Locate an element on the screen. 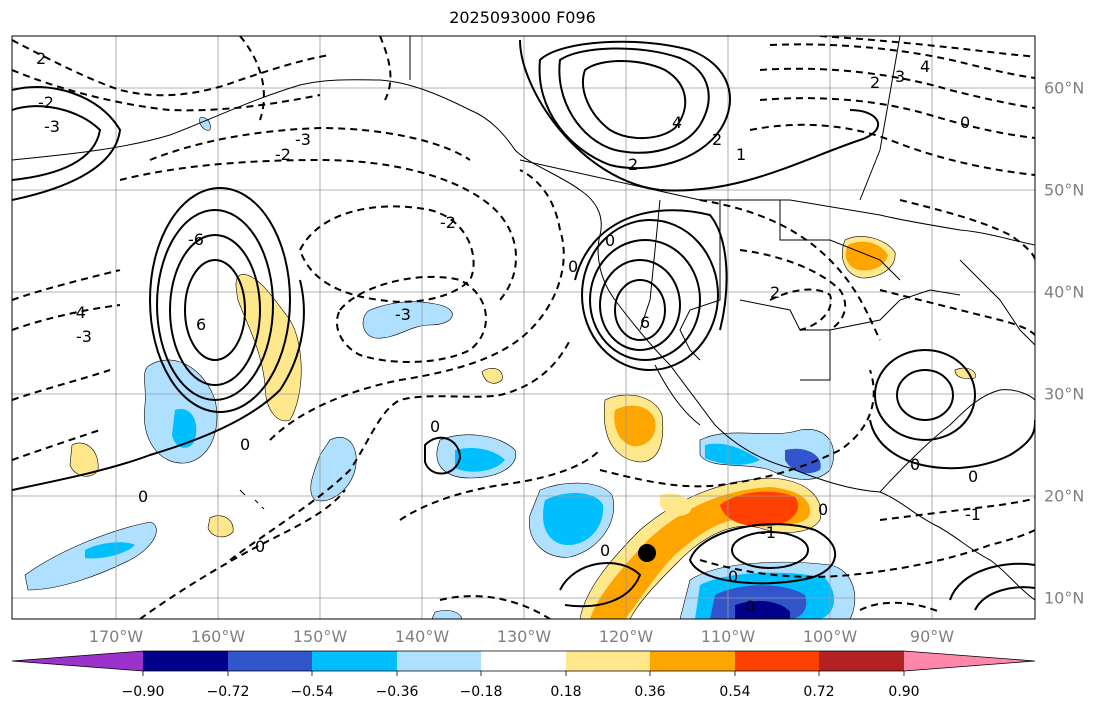 The width and height of the screenshot is (1105, 712). colorbar-tick-label: 0.90 is located at coordinates (904, 692).